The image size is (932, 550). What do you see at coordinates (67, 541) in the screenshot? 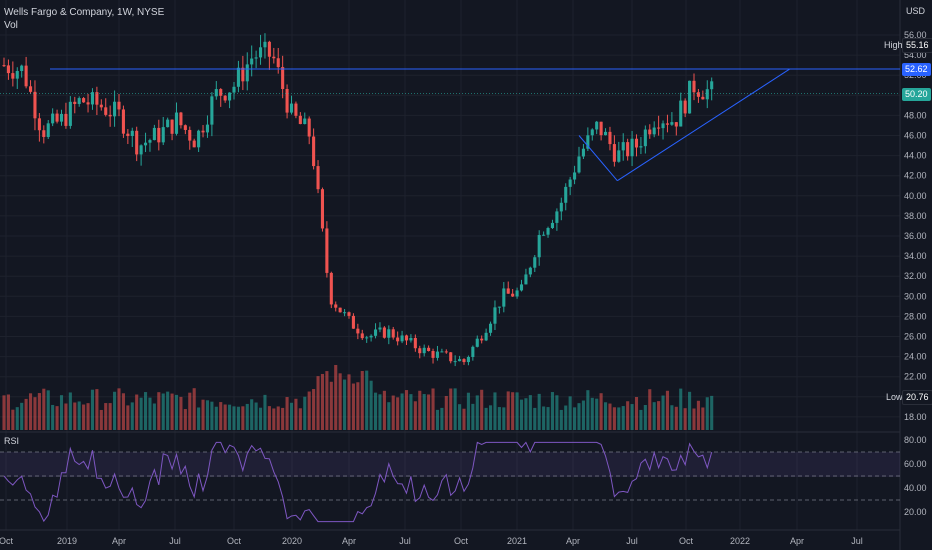
I see `time-tick-label: 2019` at bounding box center [67, 541].